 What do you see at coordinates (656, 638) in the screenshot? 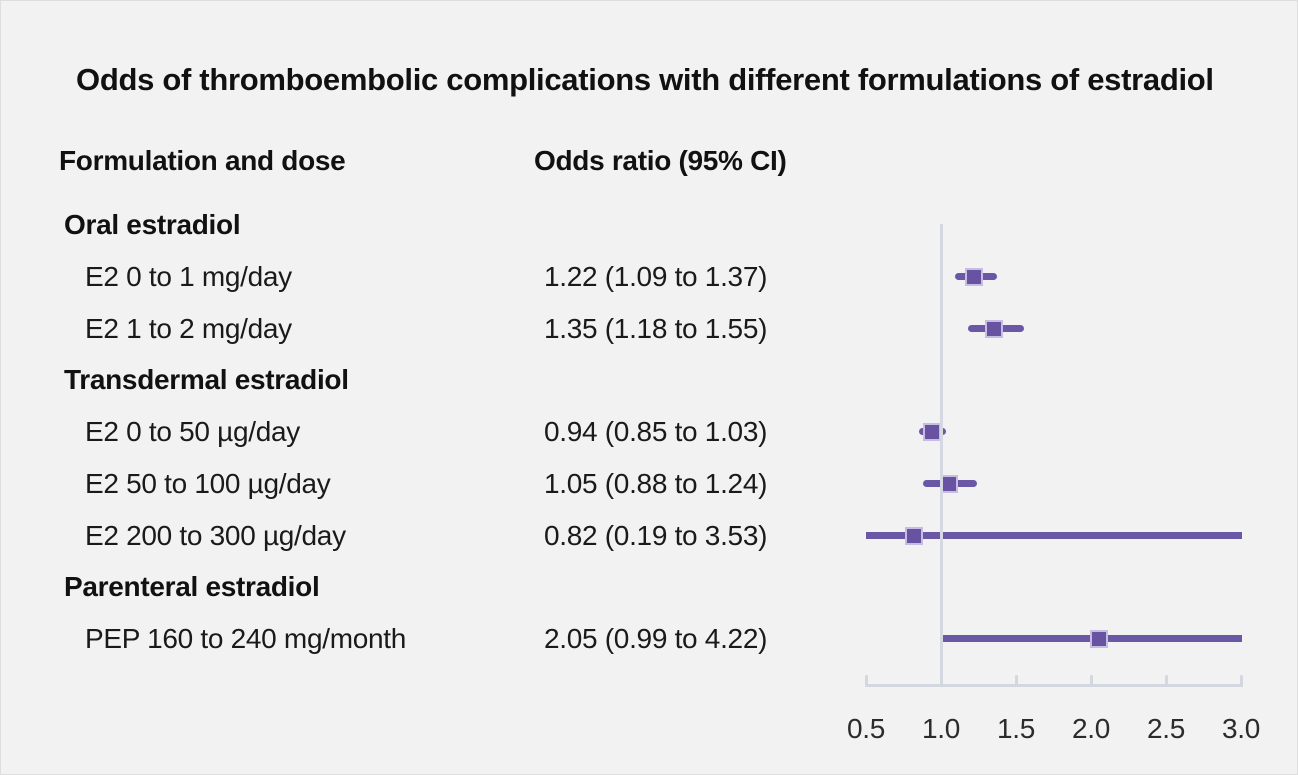
I see `odds-ratio-value: 2.05 (0.99 to 4.22)` at bounding box center [656, 638].